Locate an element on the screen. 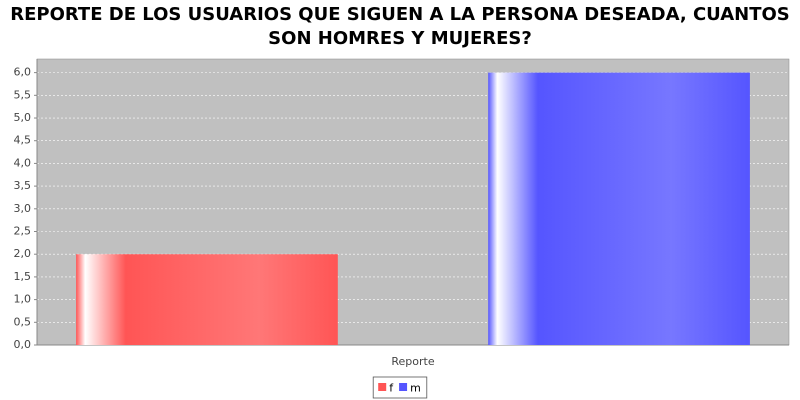 This screenshot has width=800, height=400. y-tick-label: 1,5 is located at coordinates (23, 276).